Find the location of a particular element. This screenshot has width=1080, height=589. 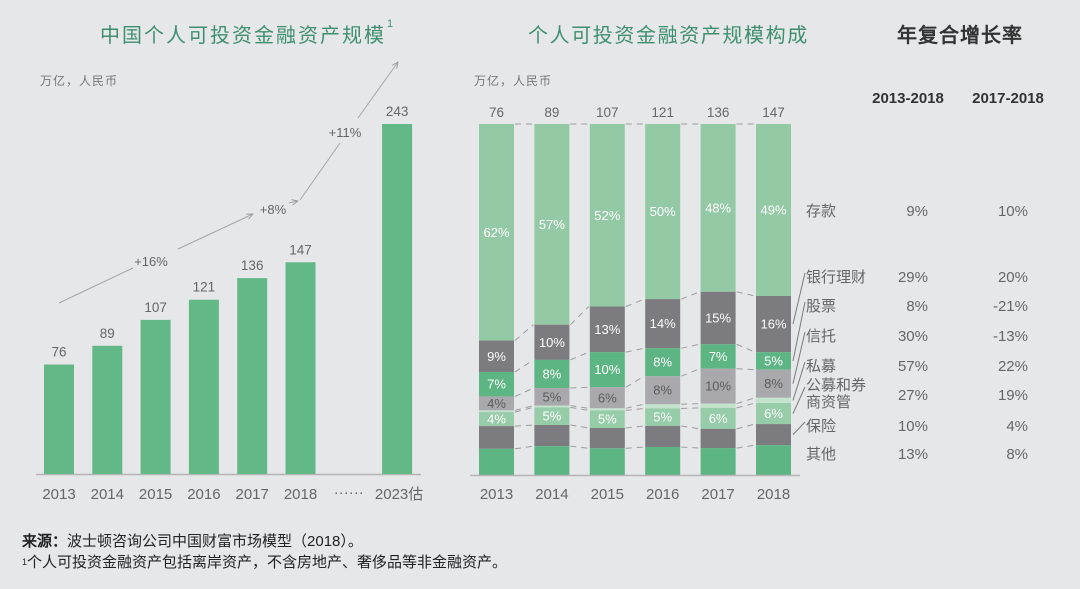

total-label: 121 is located at coordinates (662, 112).